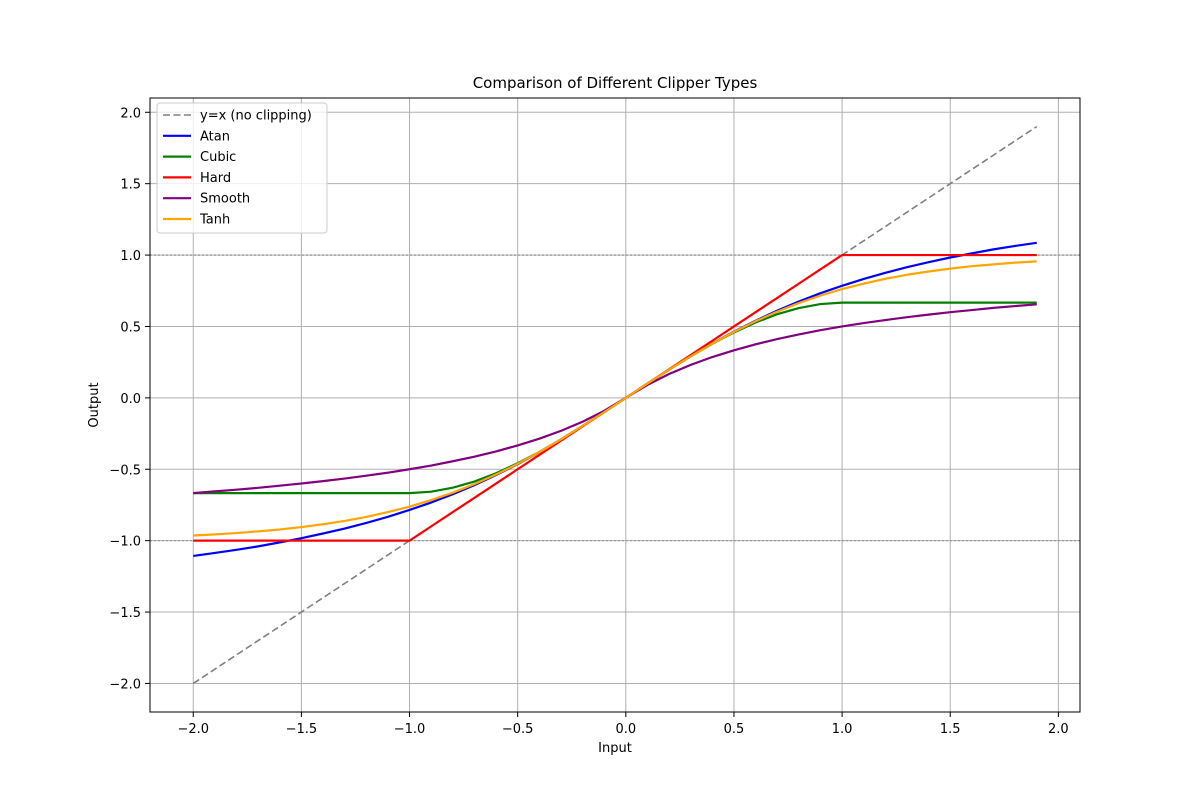  What do you see at coordinates (842, 729) in the screenshot?
I see `x-tick-label: 1.0` at bounding box center [842, 729].